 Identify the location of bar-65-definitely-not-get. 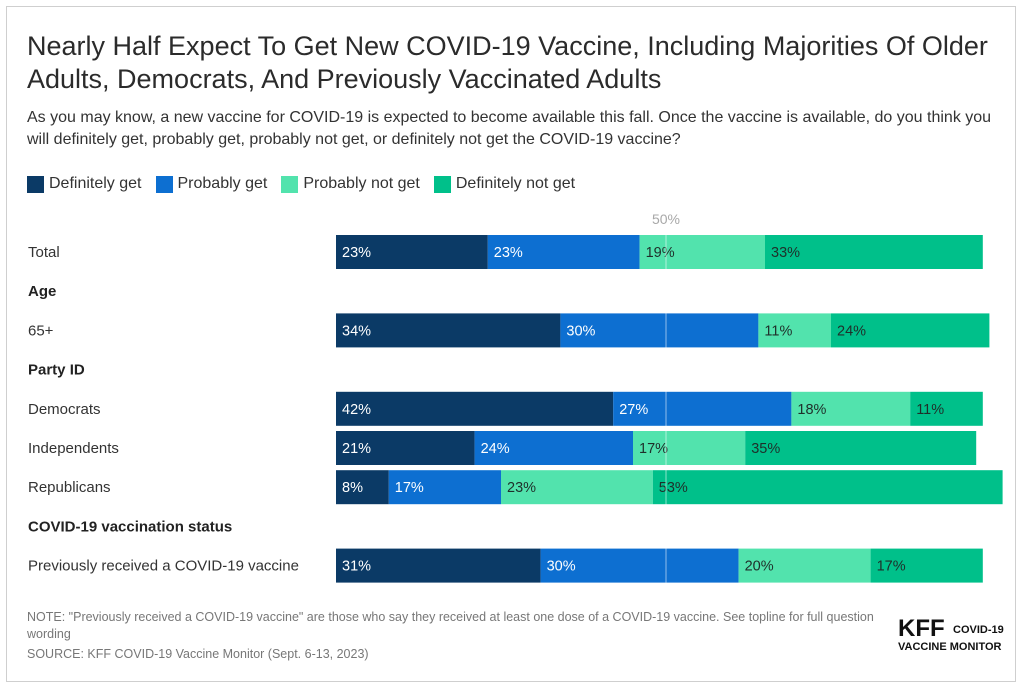
(910, 330).